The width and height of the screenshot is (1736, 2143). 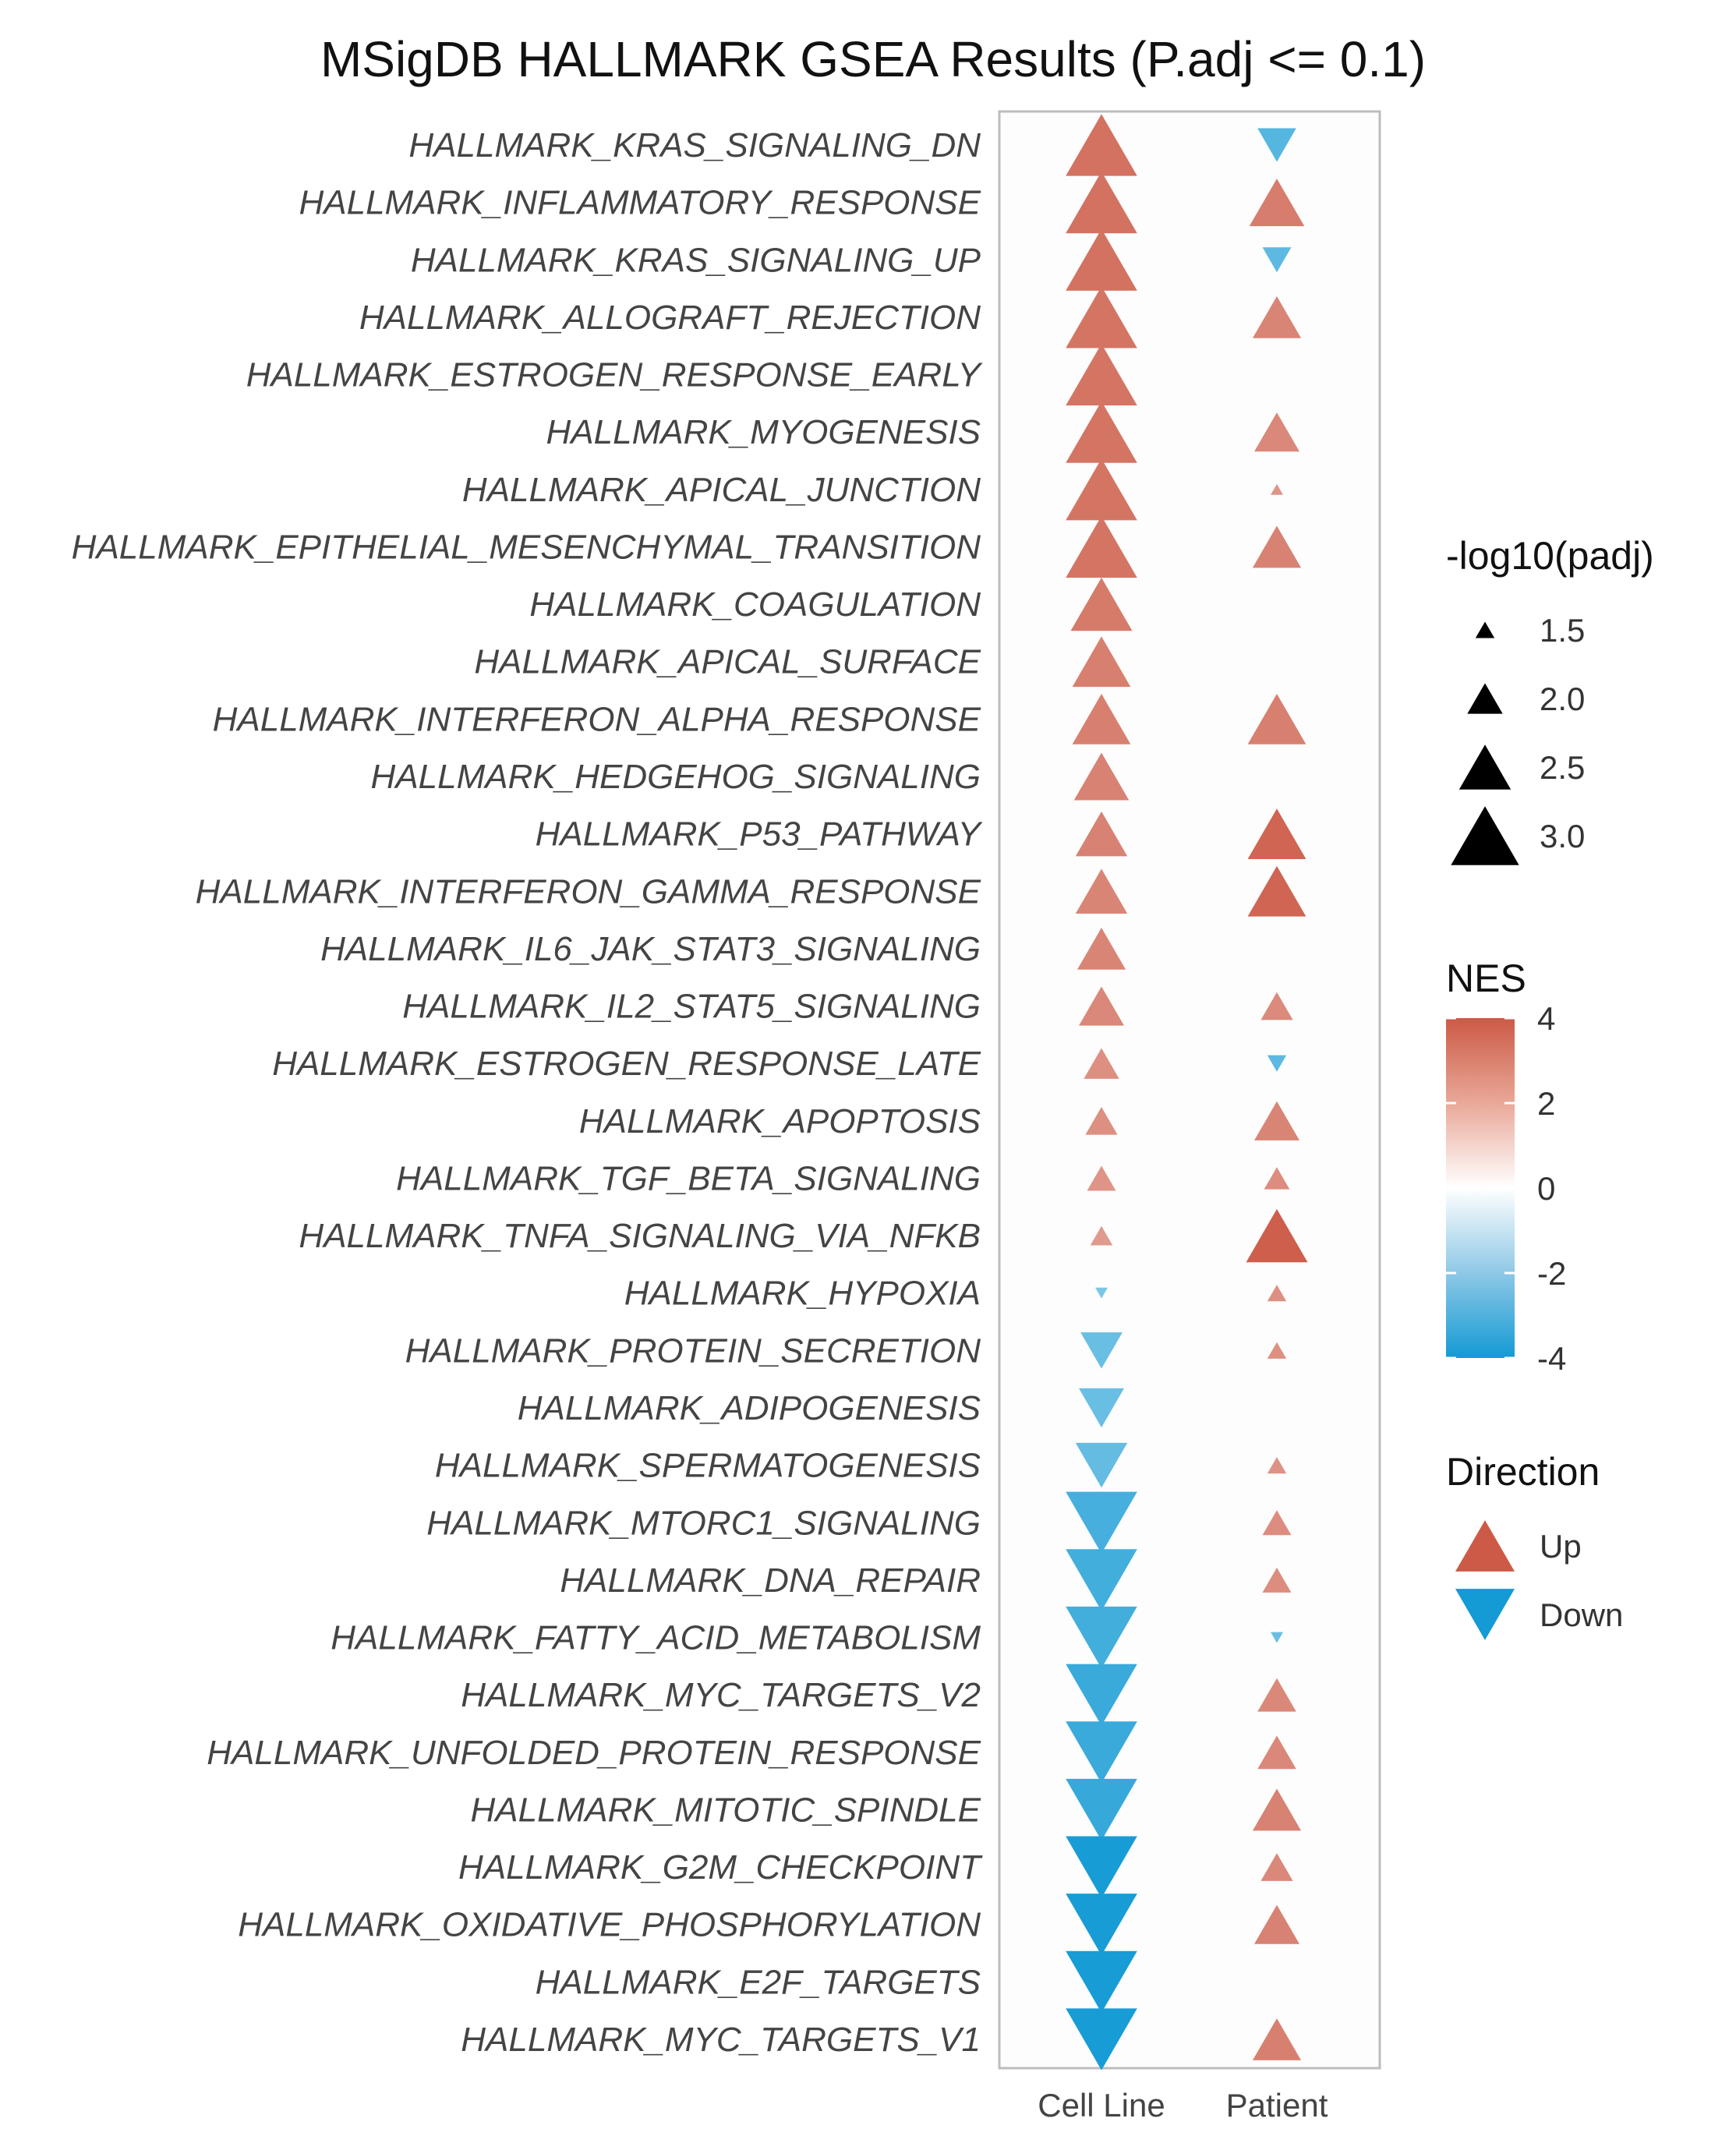 I want to click on pathway-label: HALLMARK_SPERMATOGENESIS, so click(x=708, y=1466).